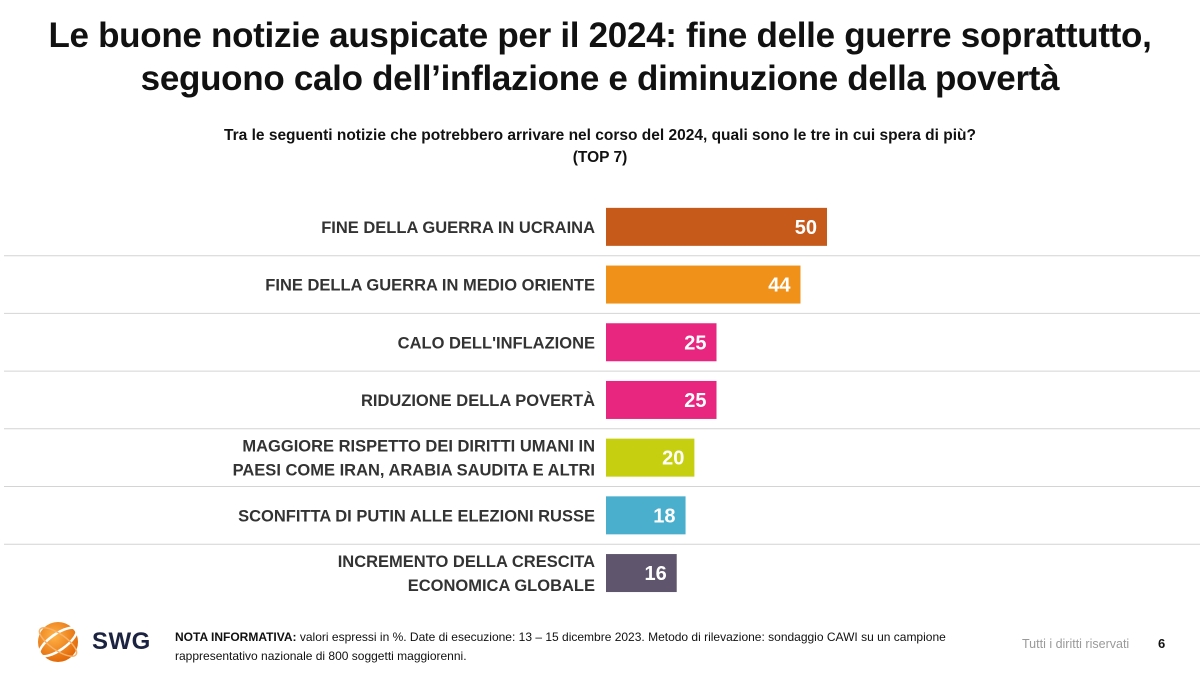  Describe the element at coordinates (1076, 644) in the screenshot. I see `rights-text: Tutti i diritti riservati` at that location.